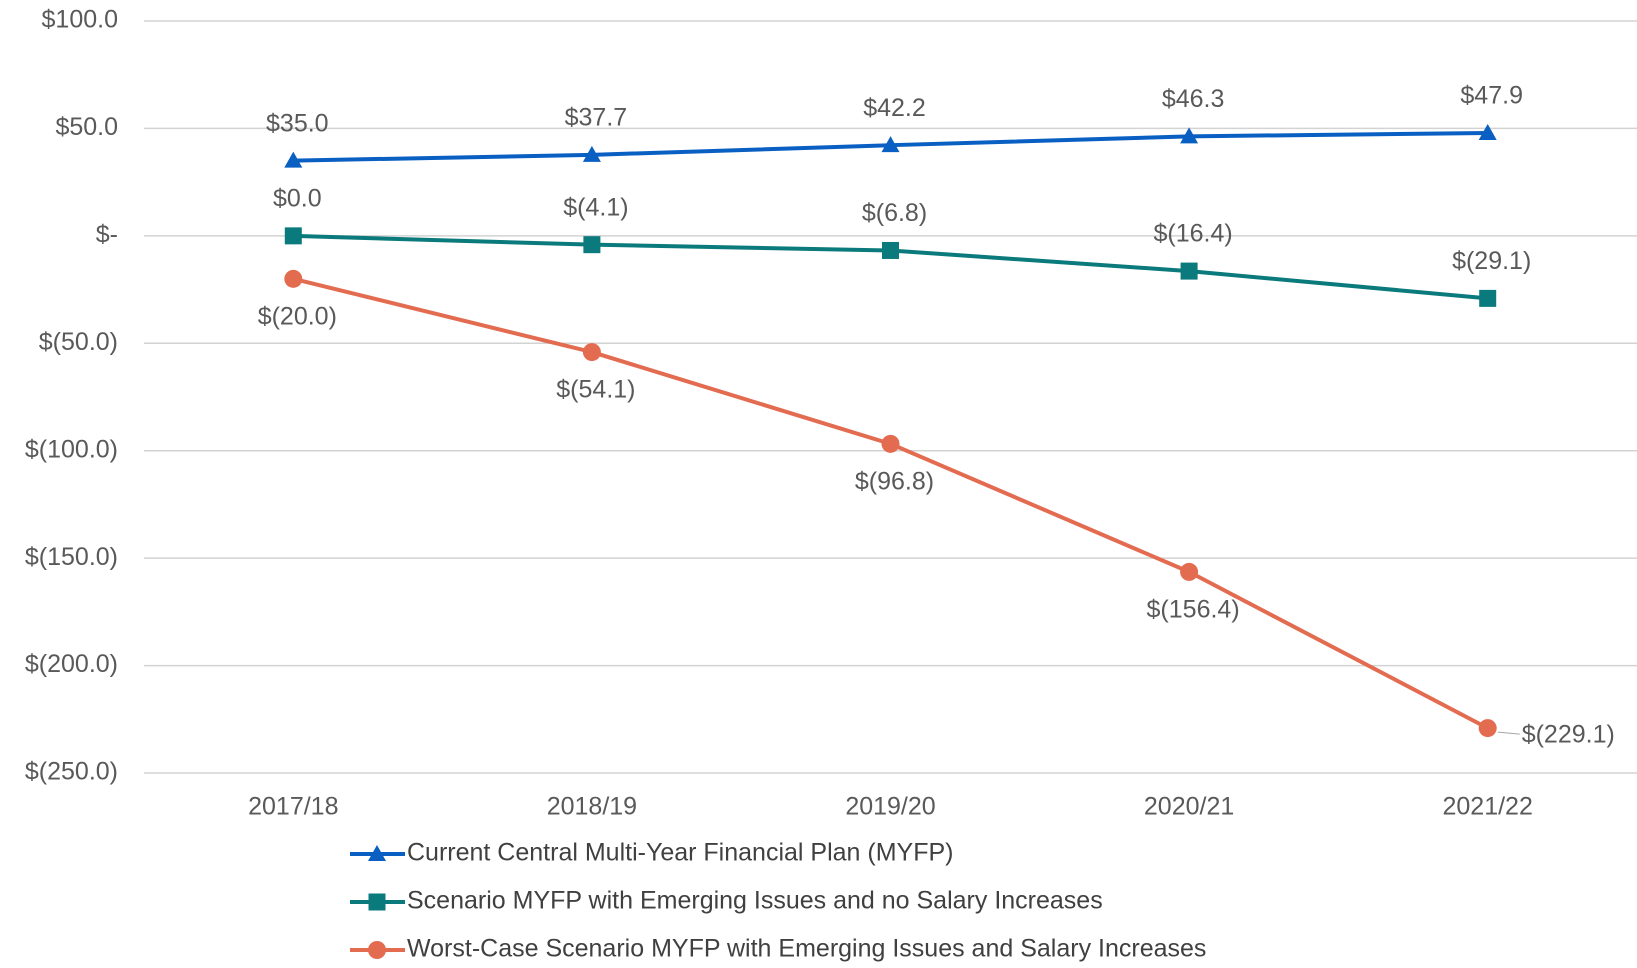 Image resolution: width=1637 pixels, height=968 pixels. Describe the element at coordinates (297, 316) in the screenshot. I see `data-label: $(20.0)` at that location.